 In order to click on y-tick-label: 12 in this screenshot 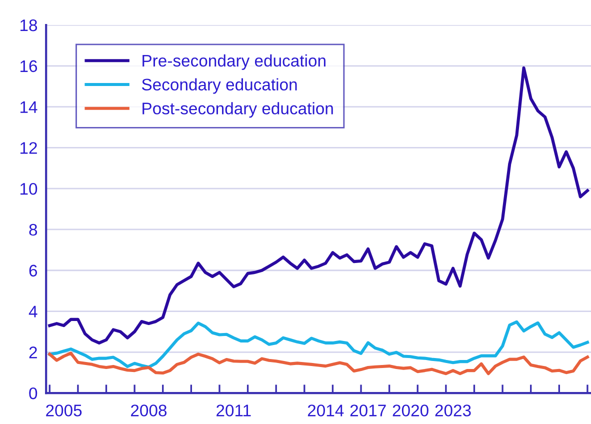, I will do `click(28, 148)`.